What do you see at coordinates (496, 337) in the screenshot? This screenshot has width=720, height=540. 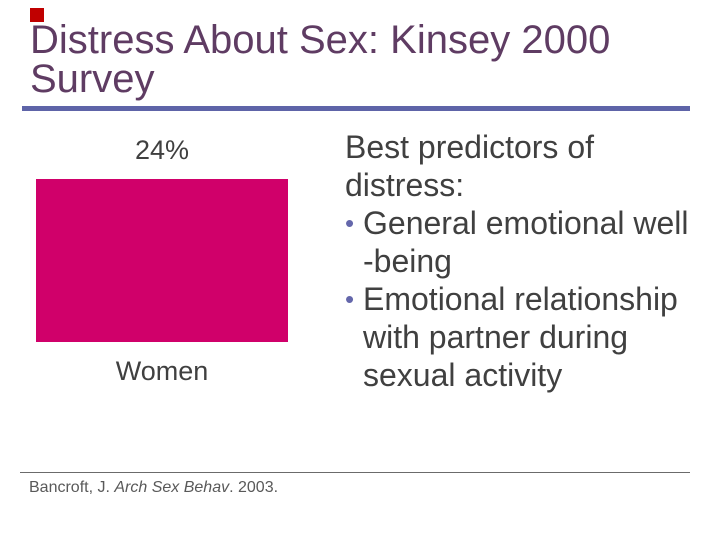 I see `bullet-relationship-line-2: with partner during` at bounding box center [496, 337].